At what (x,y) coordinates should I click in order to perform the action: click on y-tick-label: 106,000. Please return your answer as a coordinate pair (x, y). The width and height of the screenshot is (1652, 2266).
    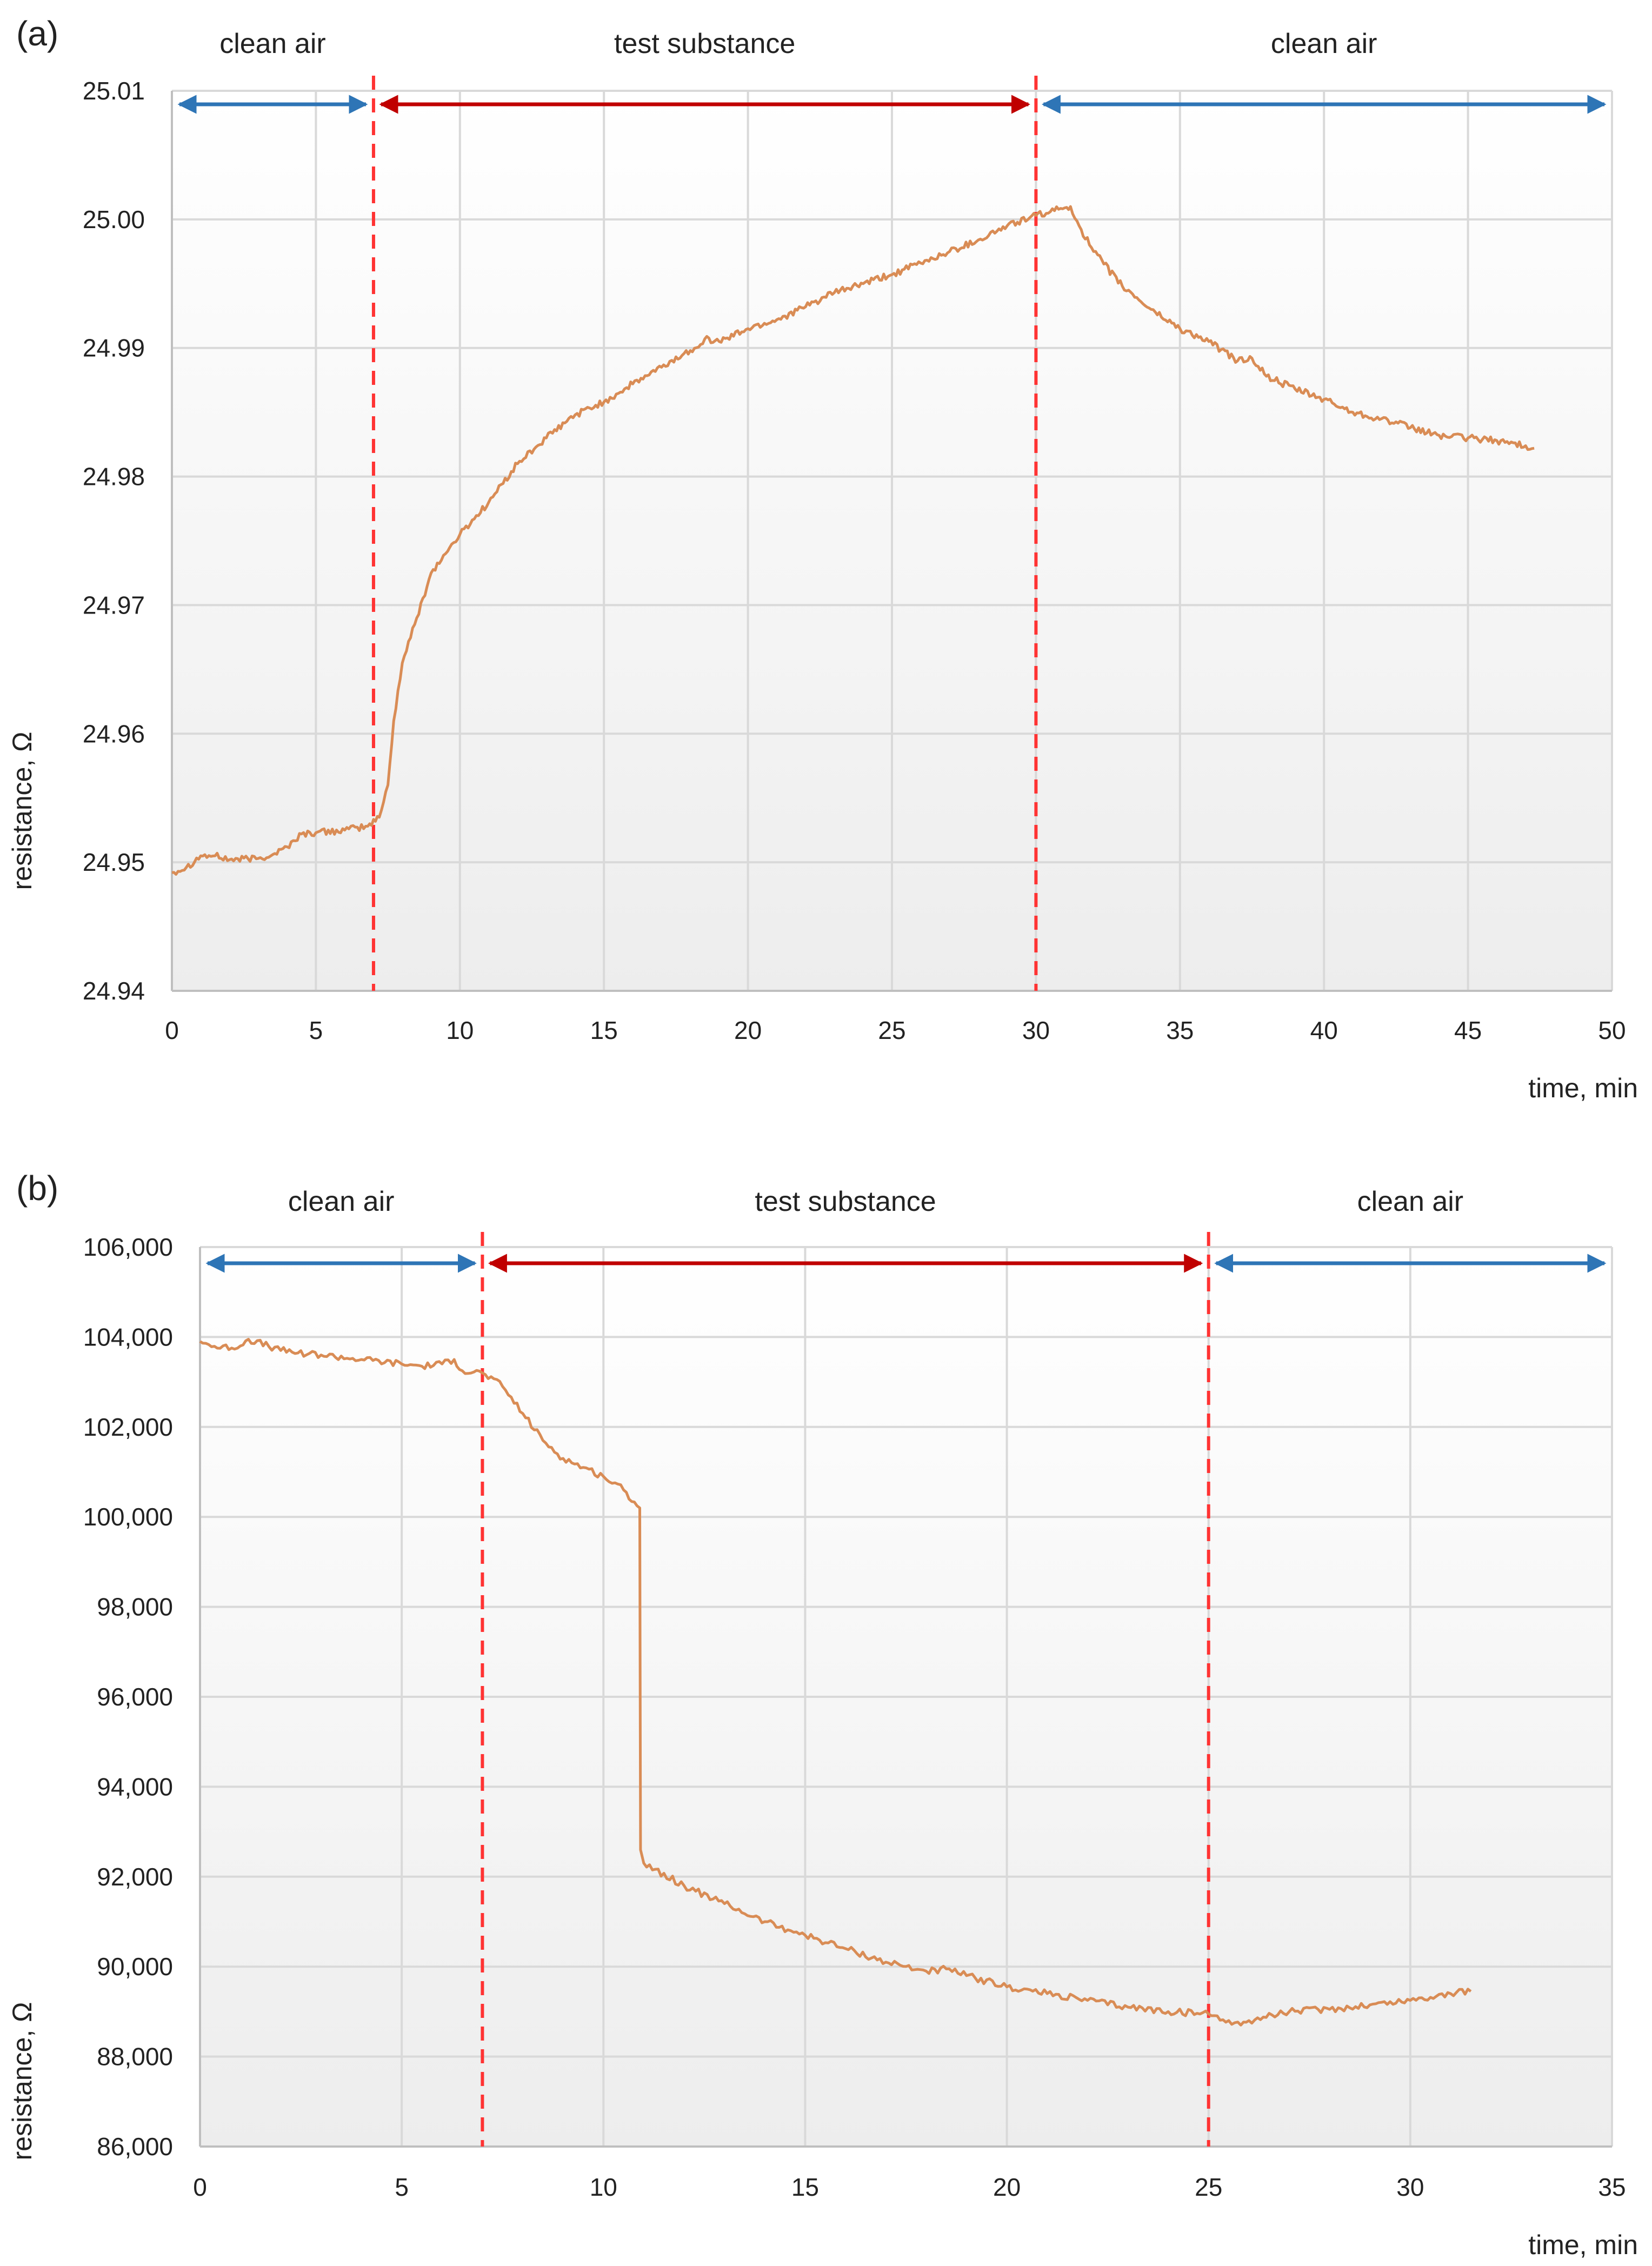
    Looking at the image, I should click on (128, 1247).